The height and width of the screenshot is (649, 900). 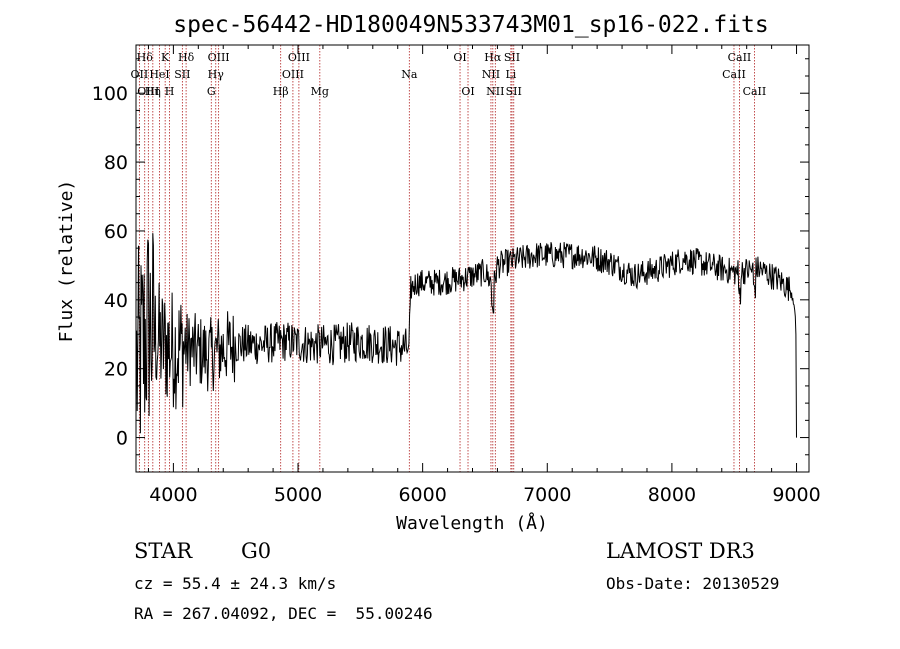 What do you see at coordinates (153, 91) in the screenshot?
I see `spectral-line-label: Hη` at bounding box center [153, 91].